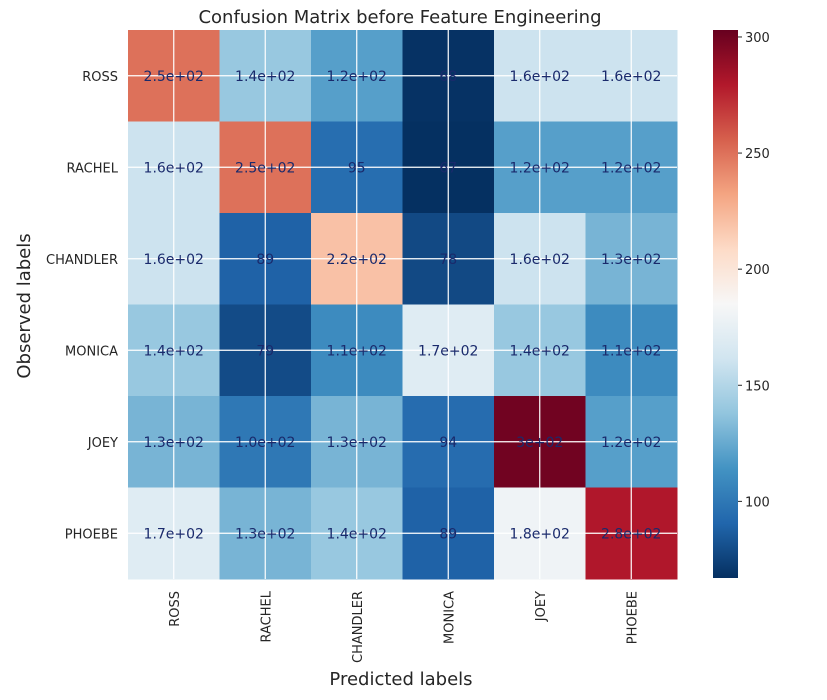 This screenshot has height=700, width=827. I want to click on y-tick-label: RACHEL, so click(93, 168).